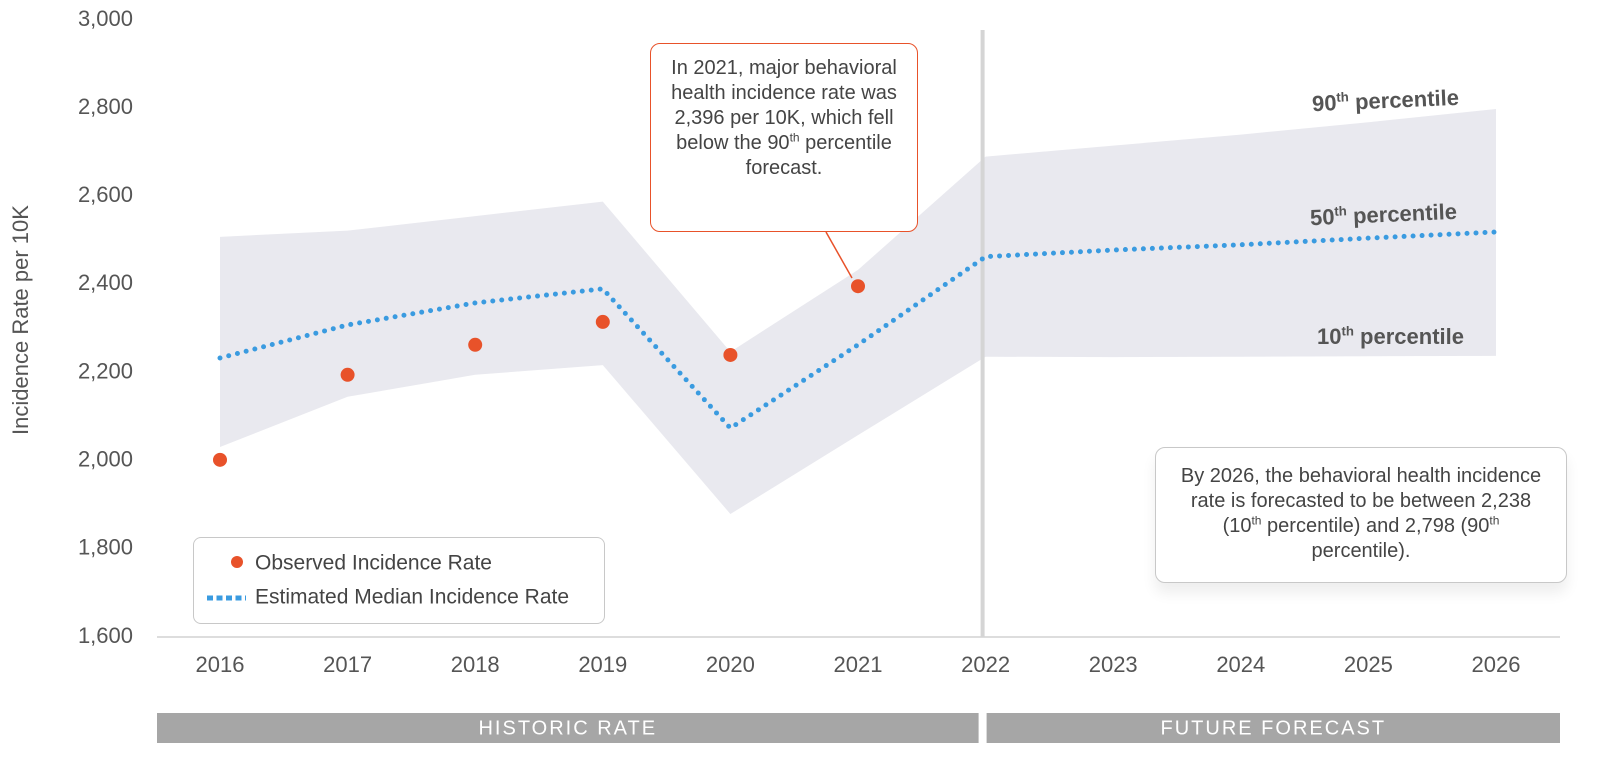 This screenshot has width=1624, height=767. I want to click on text-run: percentile)., so click(1361, 551).